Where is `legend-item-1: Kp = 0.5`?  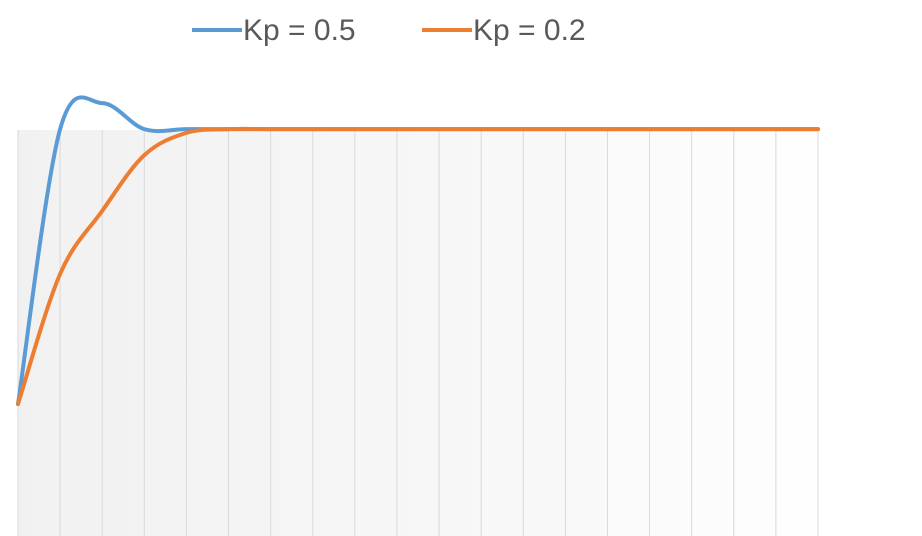
legend-item-1: Kp = 0.5 is located at coordinates (274, 30).